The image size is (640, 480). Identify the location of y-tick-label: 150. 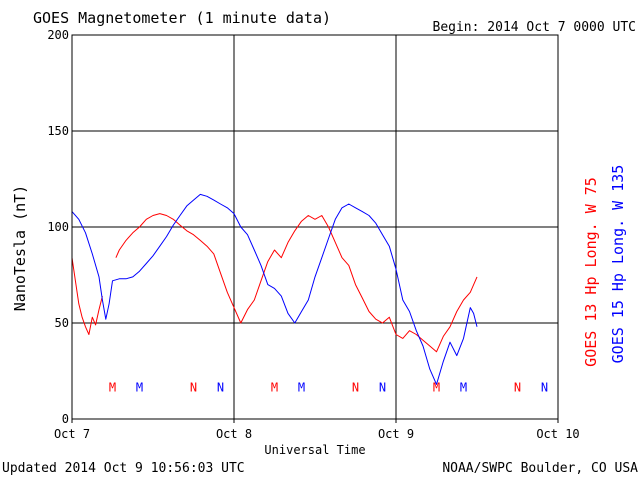
(58, 131).